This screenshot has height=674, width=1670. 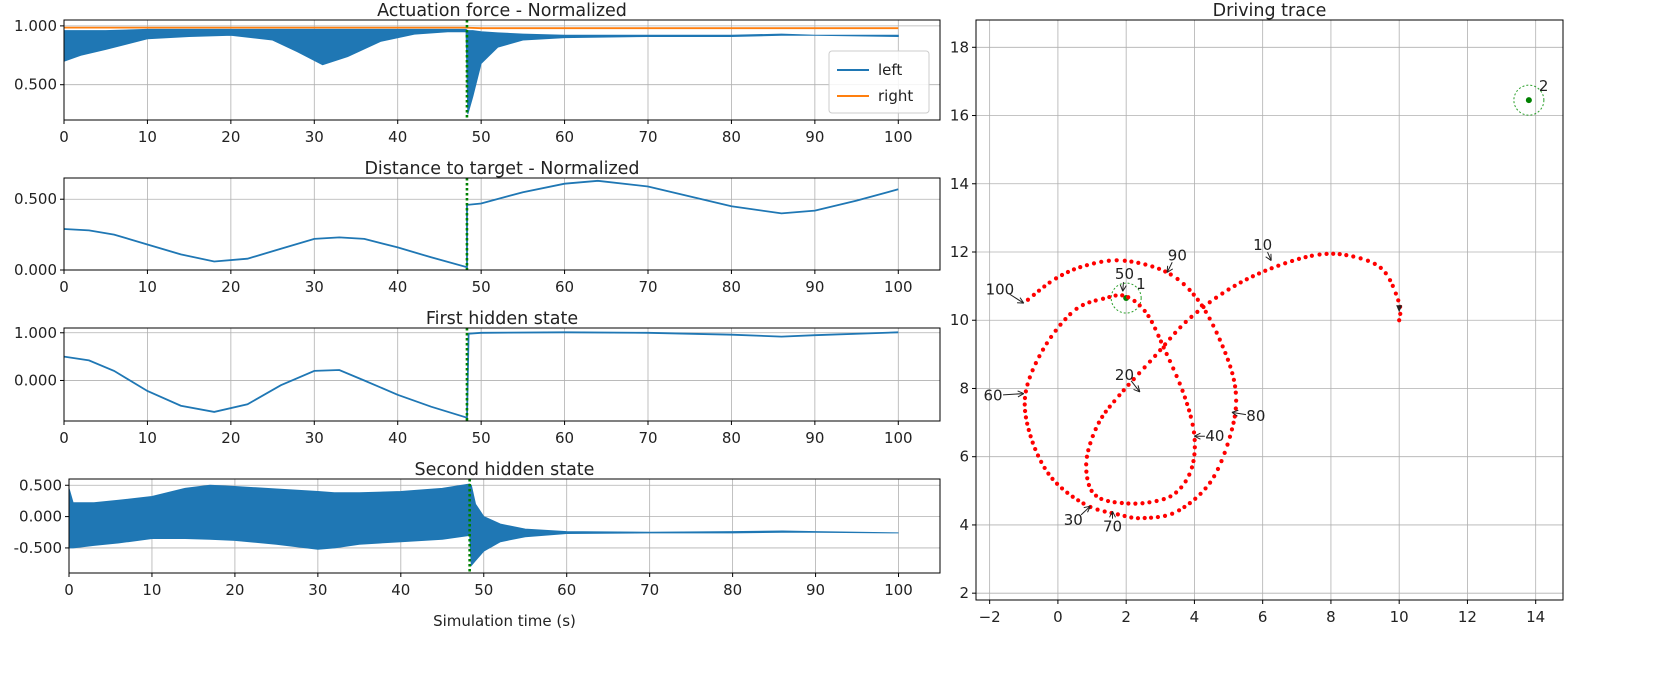 I want to click on x-tick-label: 20, so click(x=230, y=137).